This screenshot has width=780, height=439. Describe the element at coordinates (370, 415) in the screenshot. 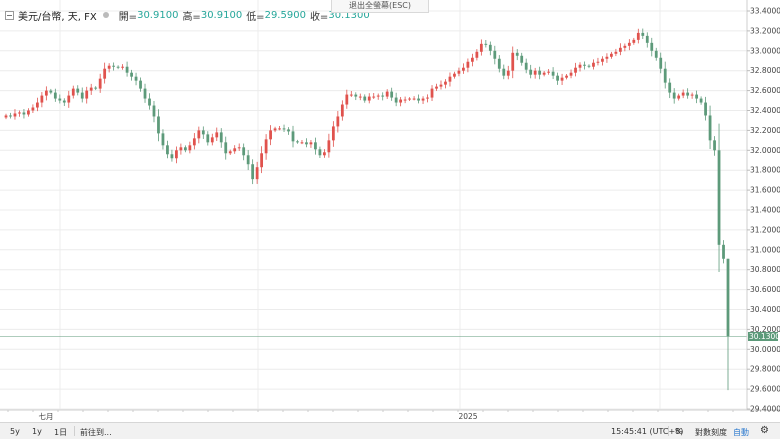

I see `time-axis: 七月 2025` at that location.